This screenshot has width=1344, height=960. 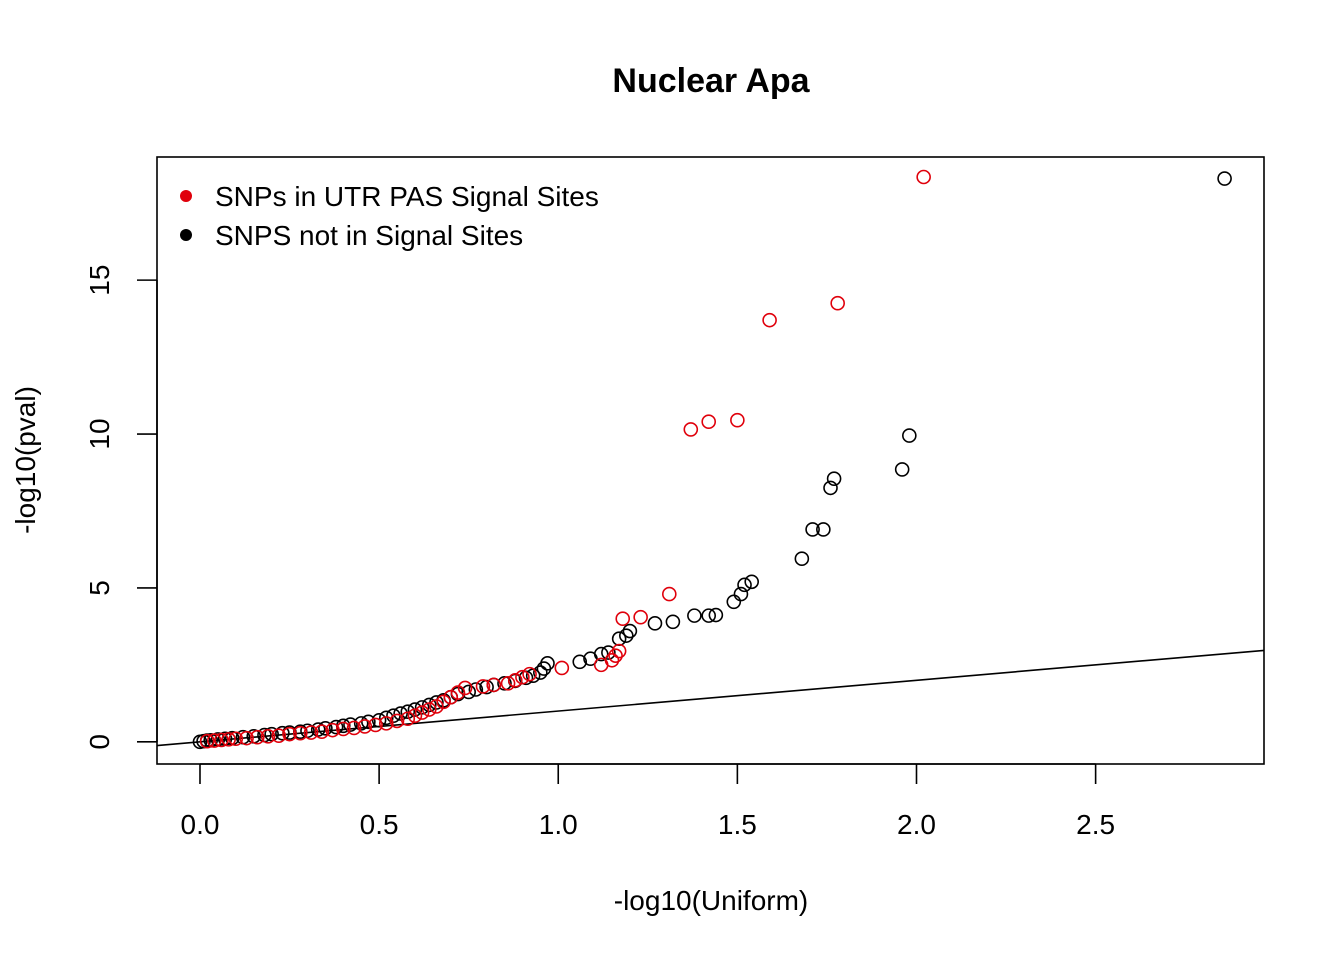 I want to click on y-tick-label: 0, so click(x=99, y=742).